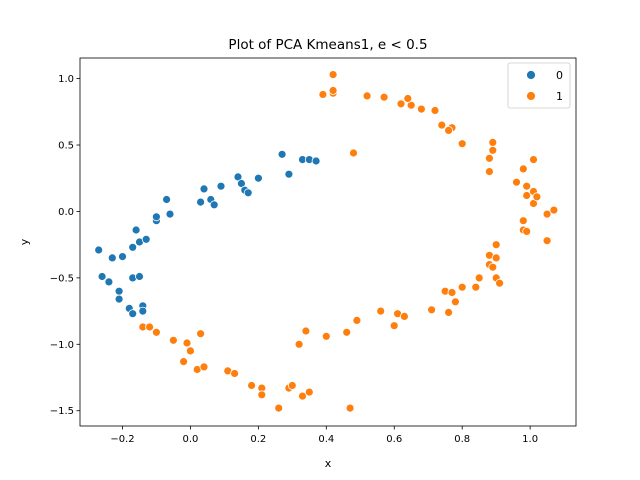  Describe the element at coordinates (24, 241) in the screenshot. I see `y-axis-label: y` at that location.